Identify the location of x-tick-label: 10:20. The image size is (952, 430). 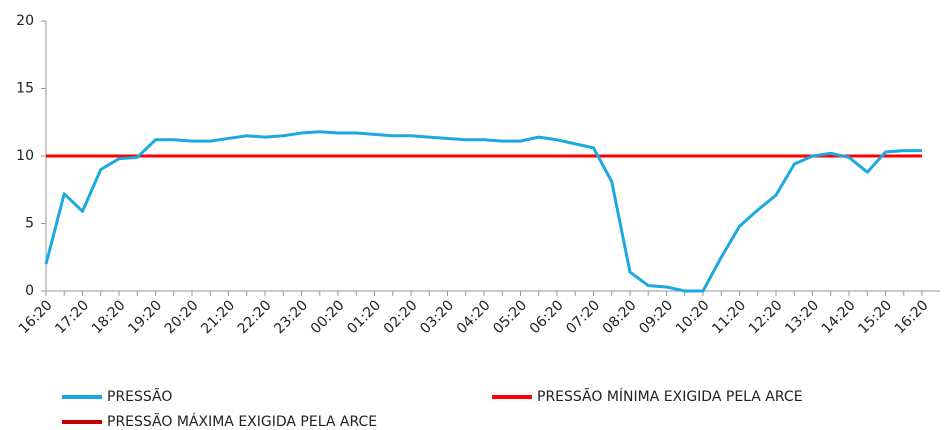
(693, 317).